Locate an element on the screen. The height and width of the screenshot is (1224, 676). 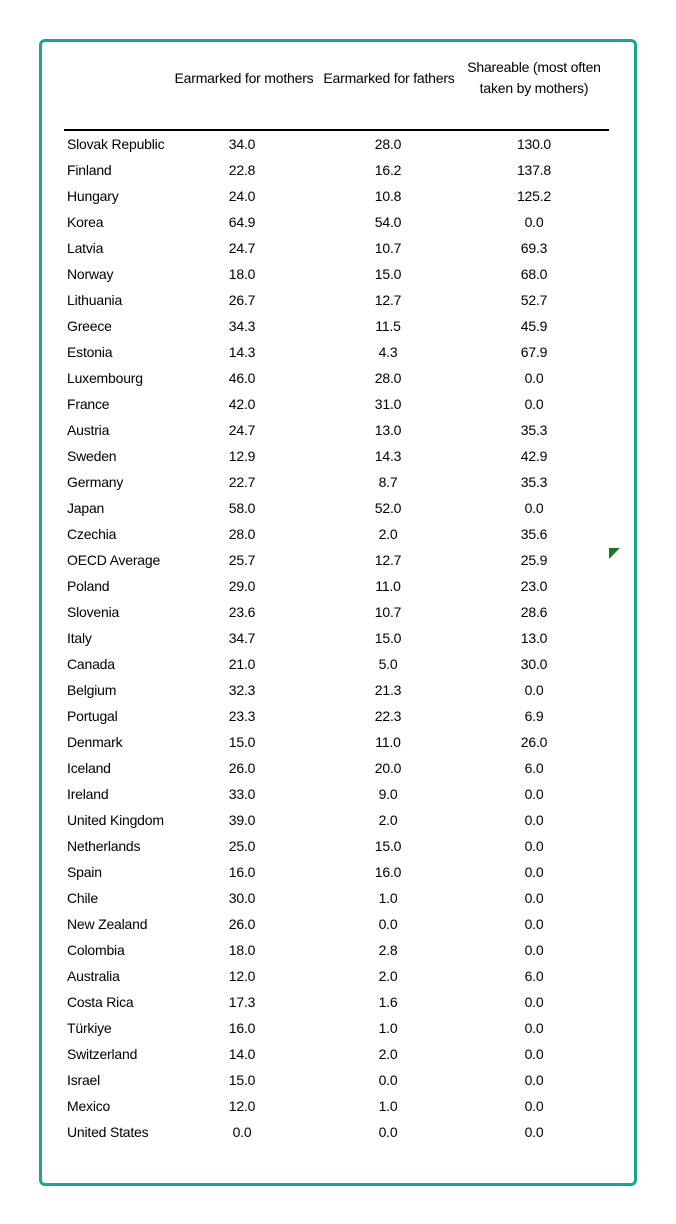
table-row: Denmark 15.0 11.0 26.0 is located at coordinates (338, 742).